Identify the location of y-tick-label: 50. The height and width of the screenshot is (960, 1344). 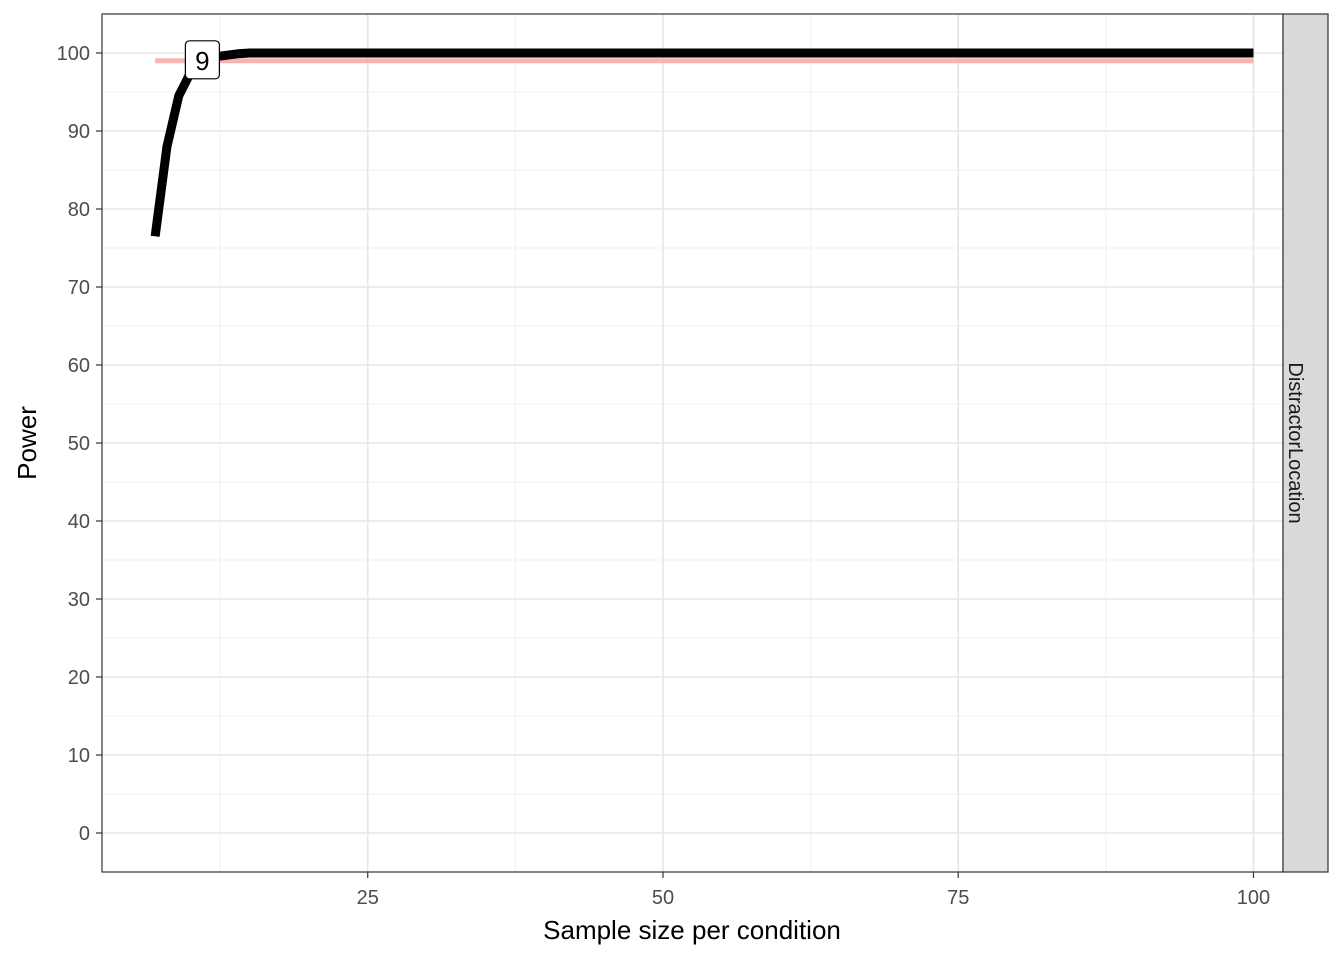
(79, 444).